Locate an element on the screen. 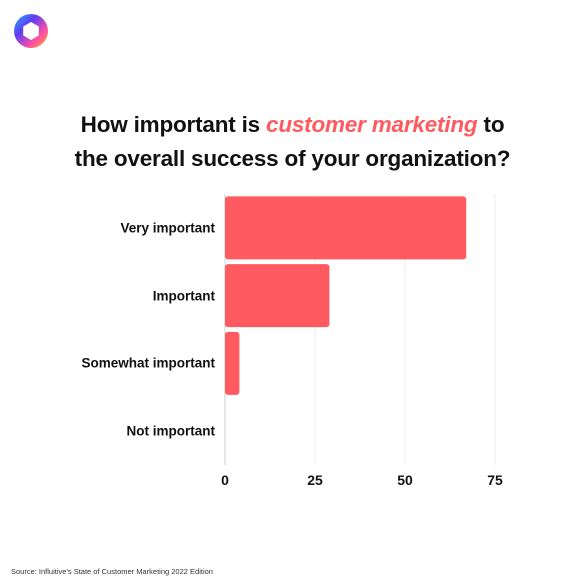 Image resolution: width=585 pixels, height=585 pixels. category-label: Not important is located at coordinates (171, 431).